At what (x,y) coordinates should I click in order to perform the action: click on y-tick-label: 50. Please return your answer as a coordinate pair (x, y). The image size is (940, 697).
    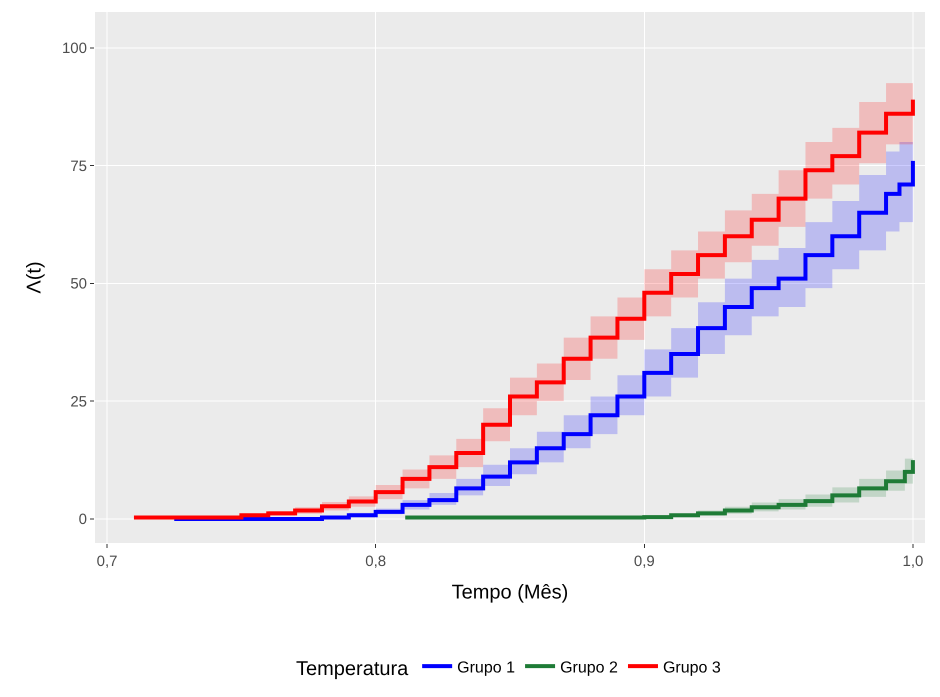
    Looking at the image, I should click on (78, 284).